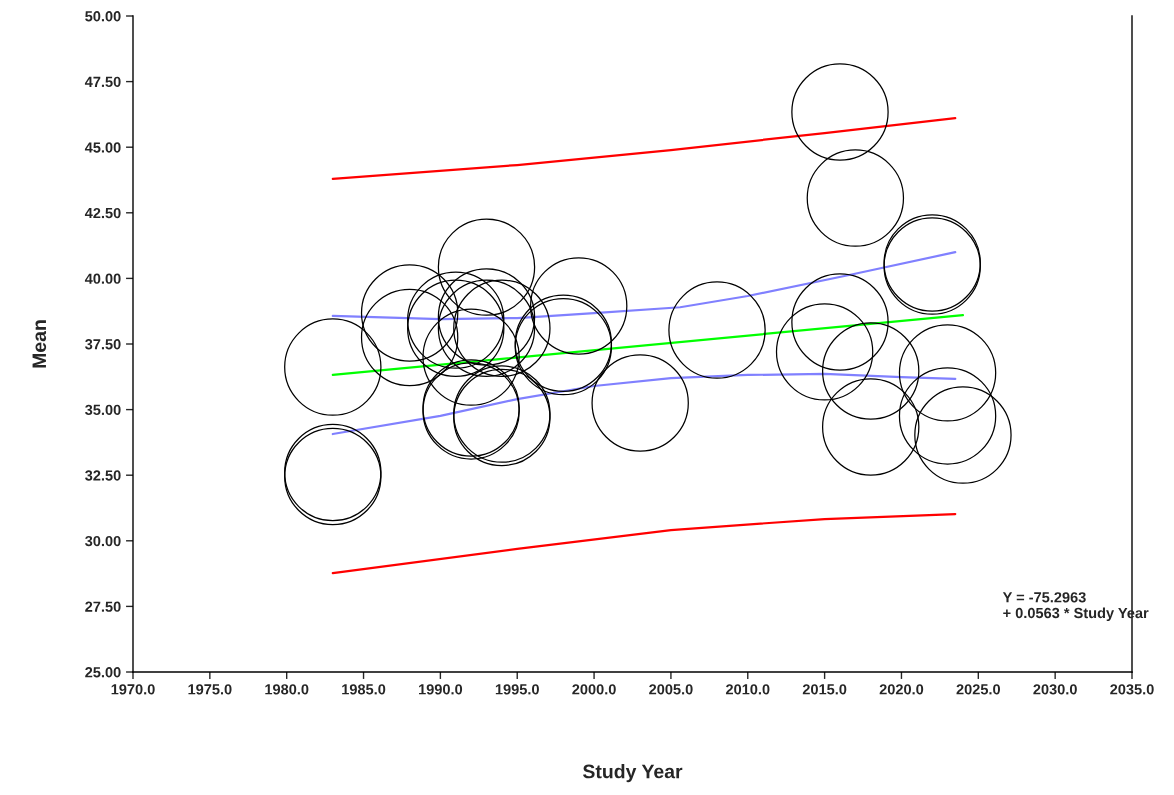 The width and height of the screenshot is (1174, 795). What do you see at coordinates (210, 689) in the screenshot?
I see `x-tick-label: 1975.0` at bounding box center [210, 689].